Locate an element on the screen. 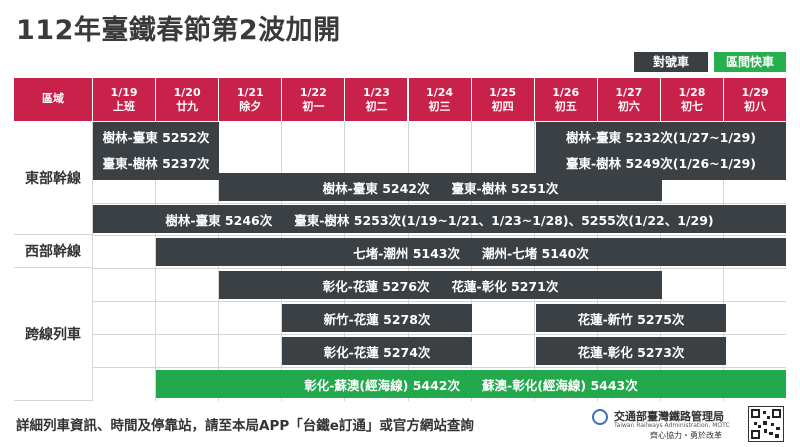 The image size is (800, 447). train-bar-cross-1: 彰化-花蓮 5276次 花蓮-彰化 5271次 is located at coordinates (440, 285).